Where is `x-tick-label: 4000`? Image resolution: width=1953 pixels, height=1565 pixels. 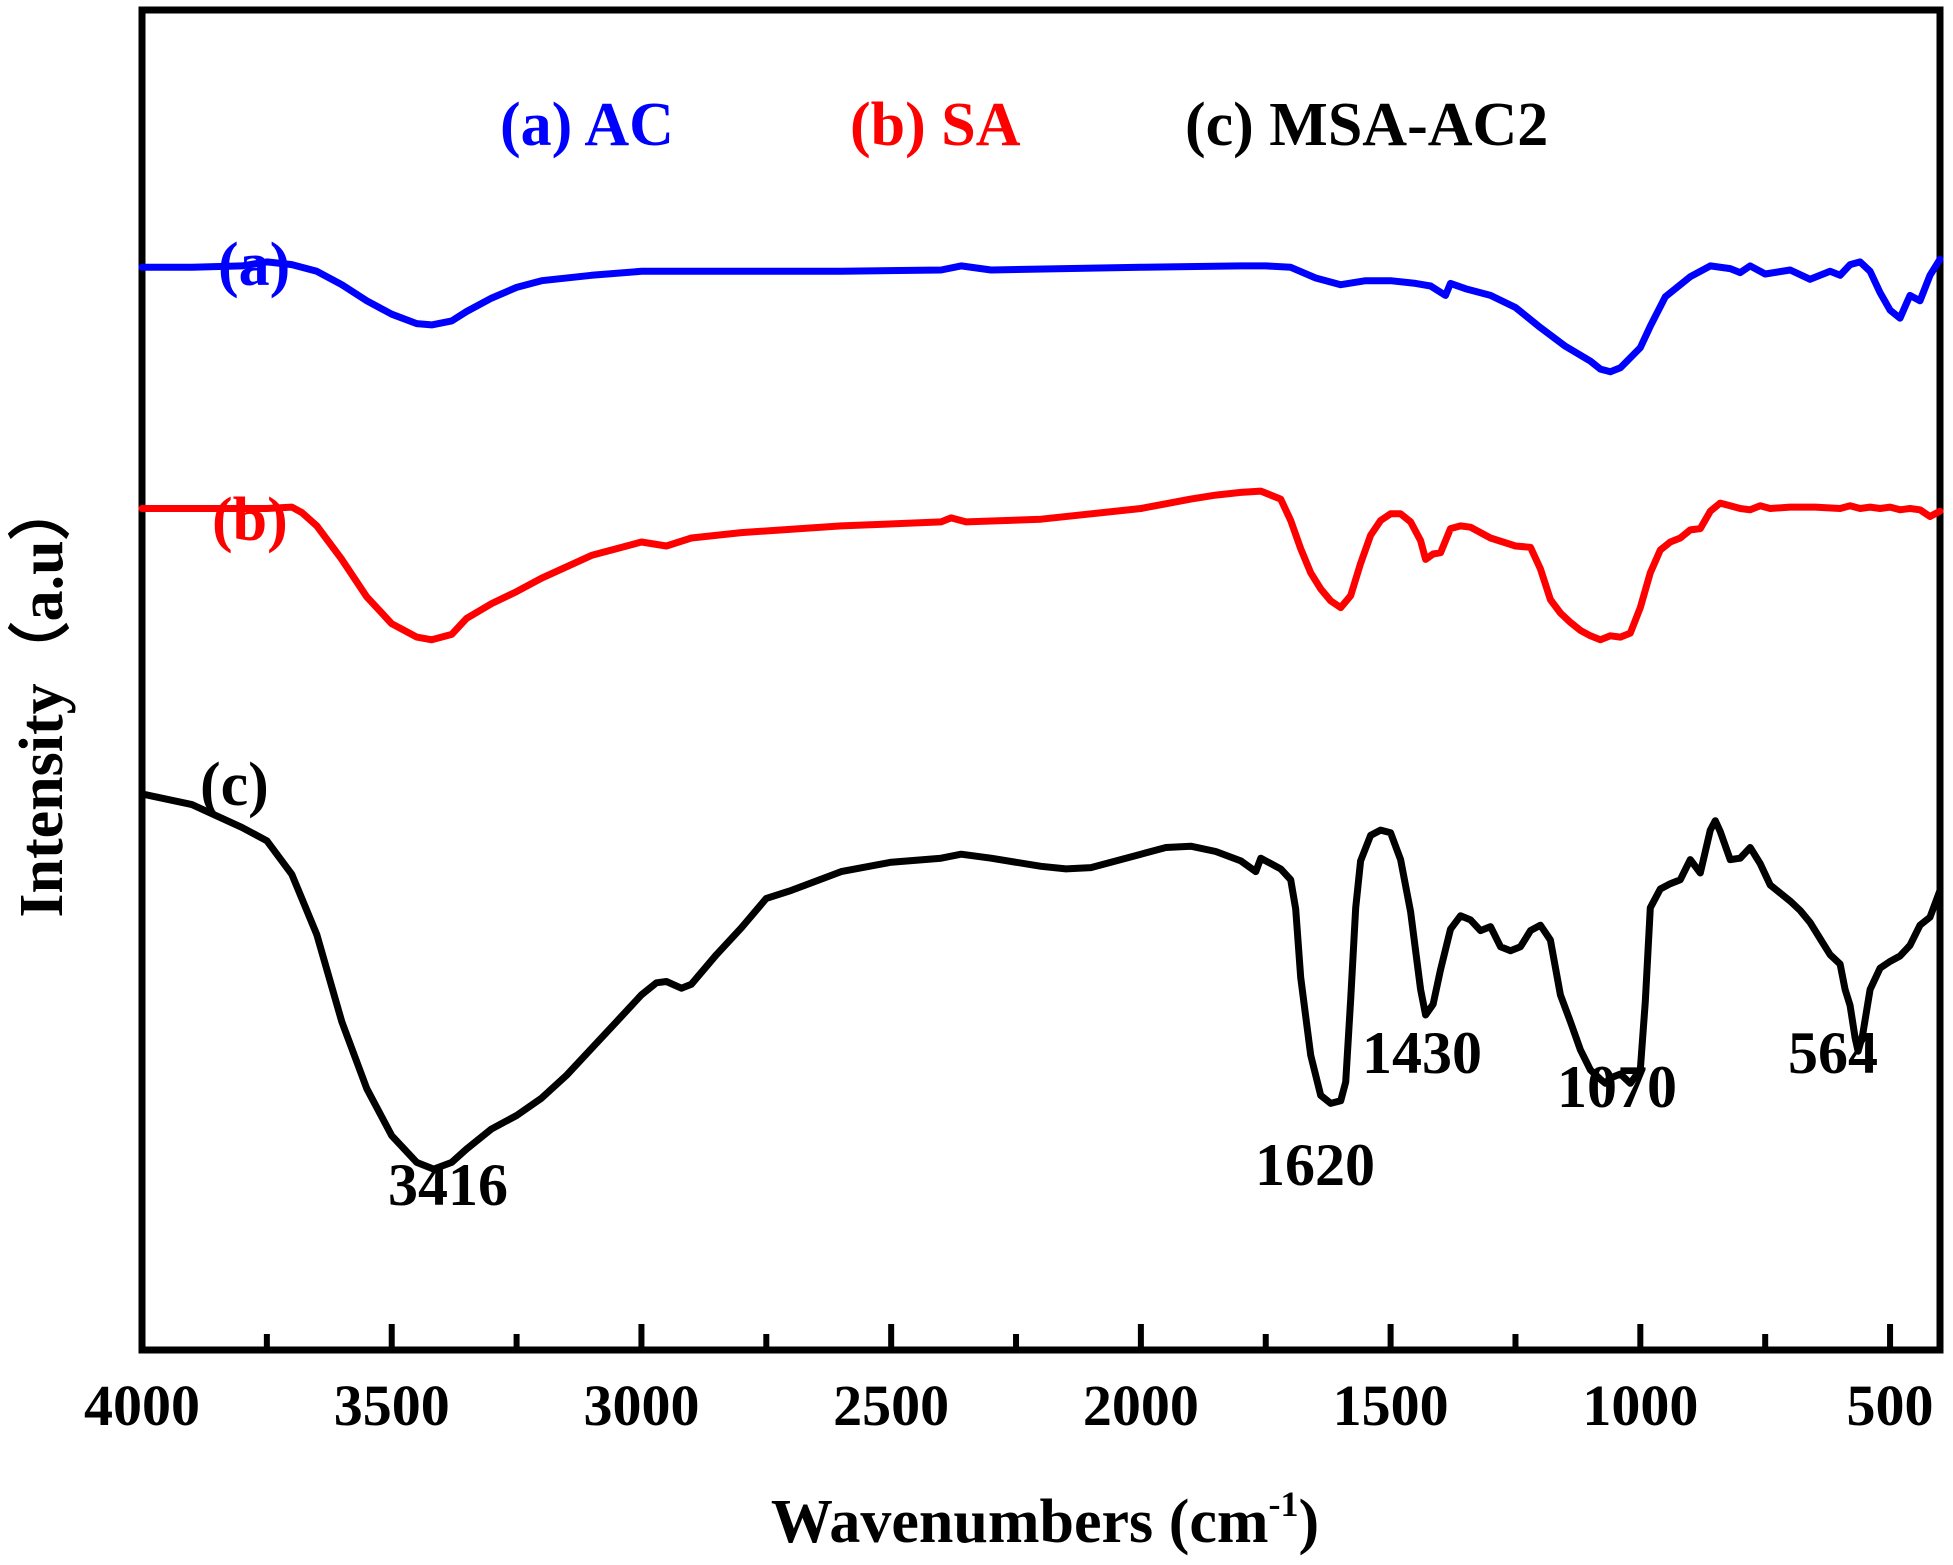 x-tick-label: 4000 is located at coordinates (142, 1405).